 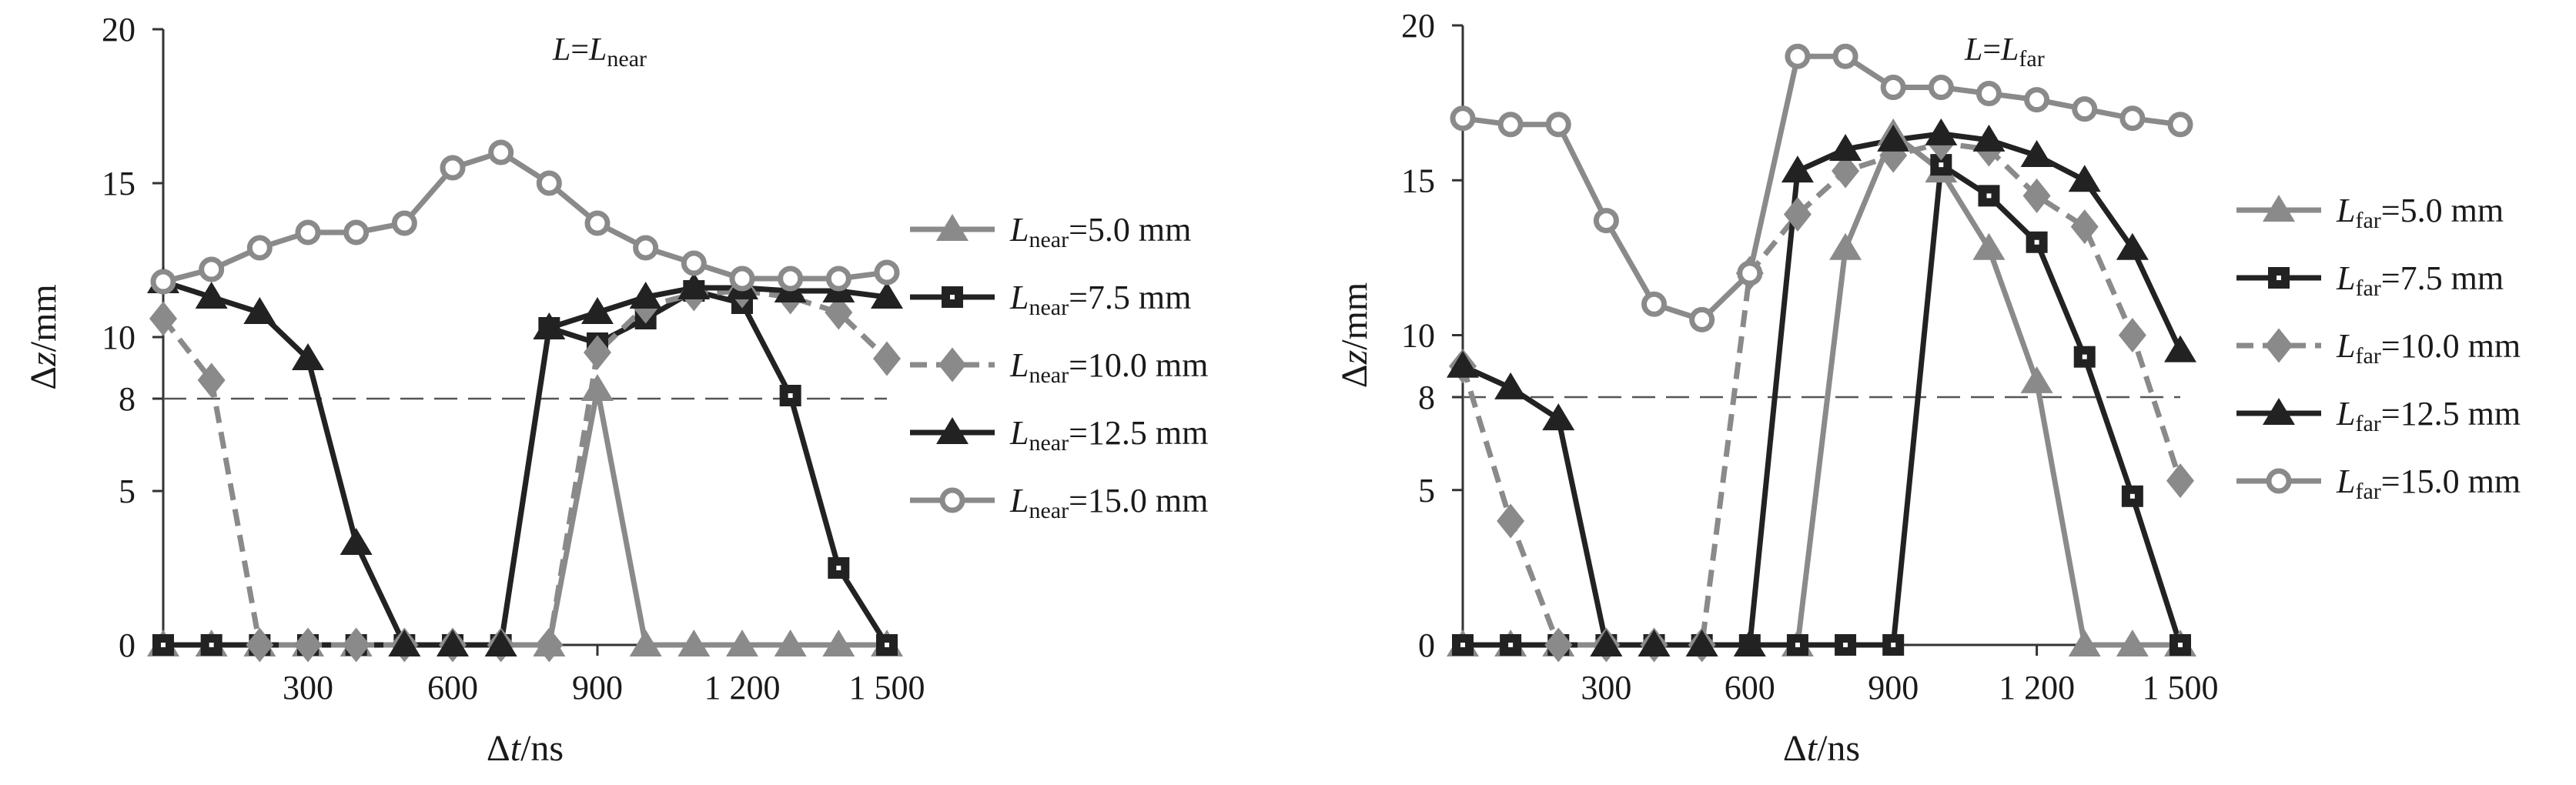 What do you see at coordinates (2429, 483) in the screenshot?
I see `legend-label: Lfar=15.0 mm` at bounding box center [2429, 483].